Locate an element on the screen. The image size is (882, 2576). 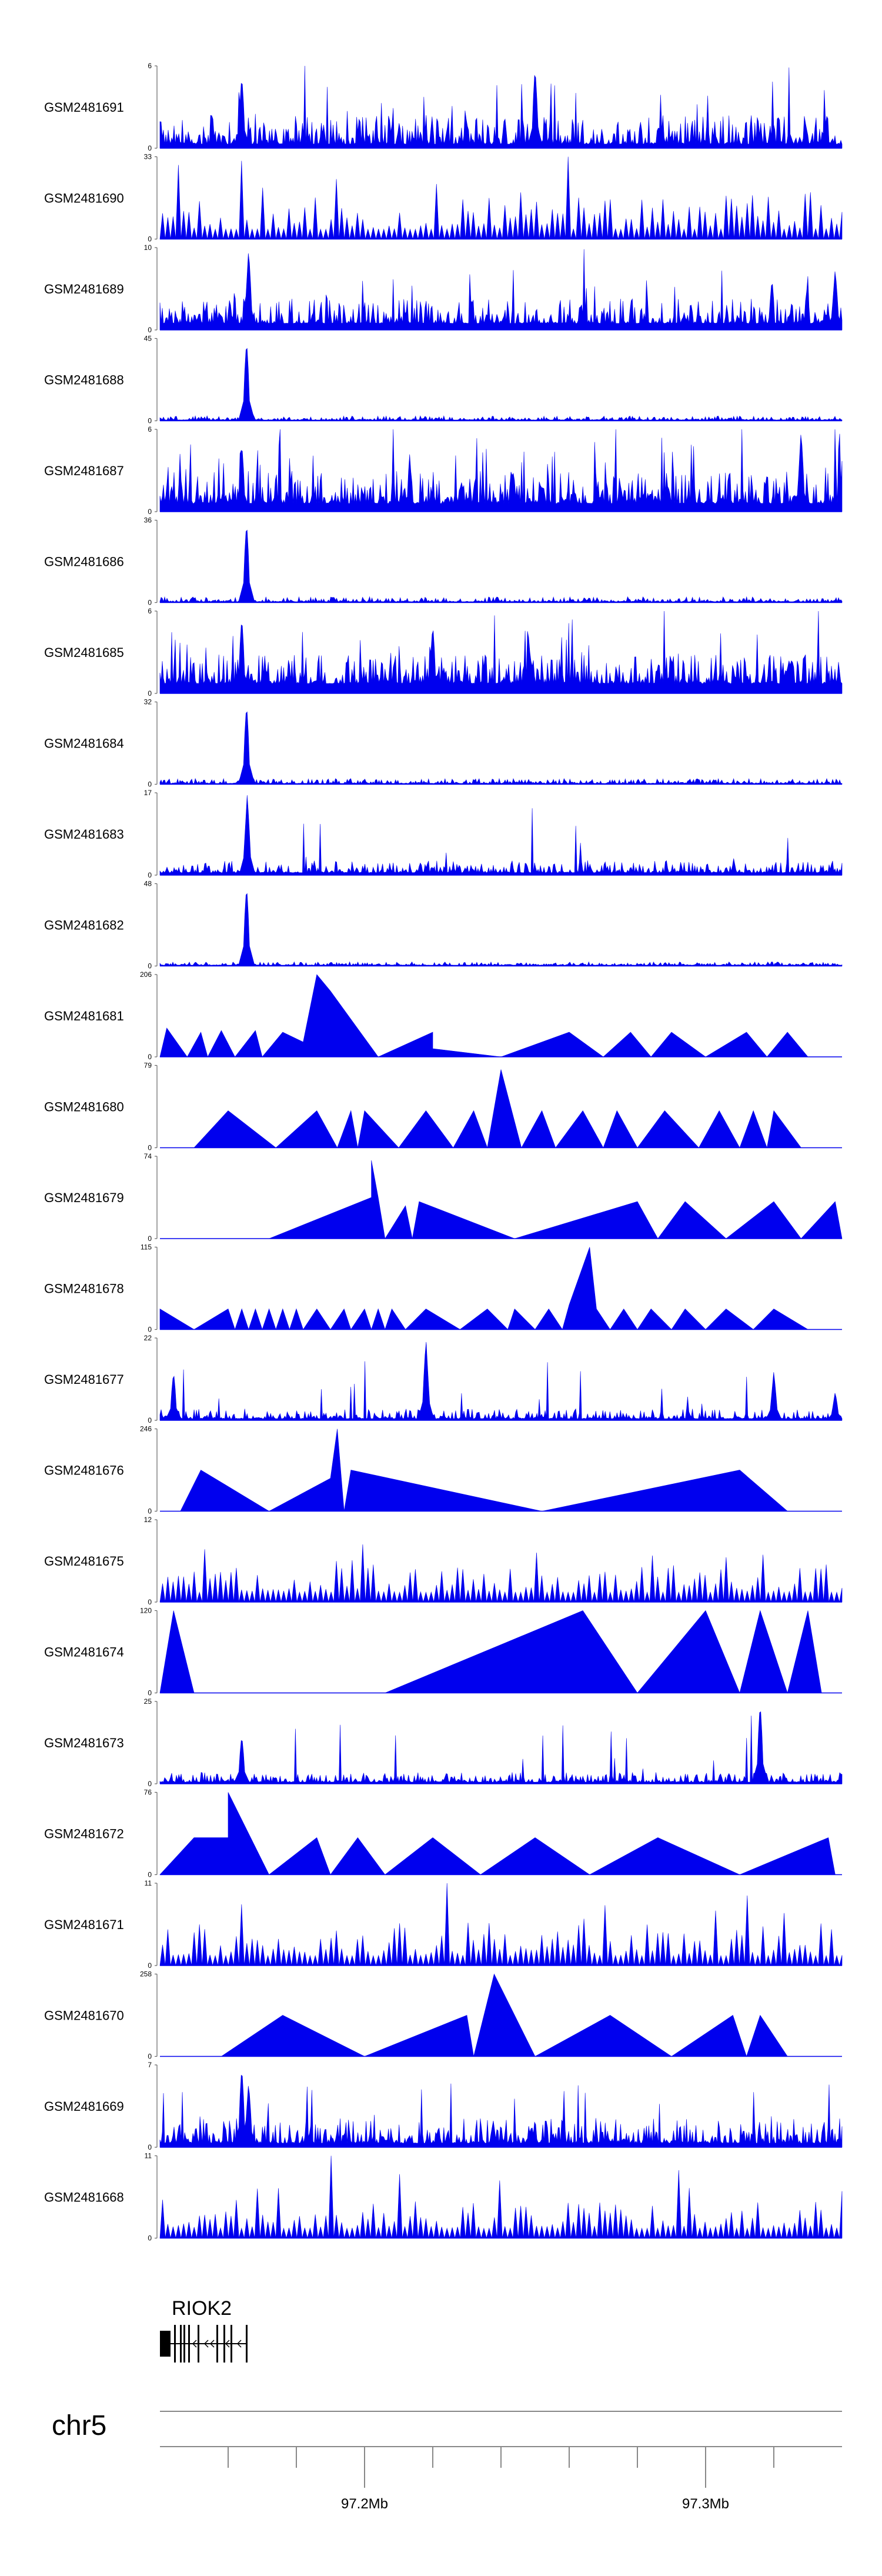
track-GSM2481689: GSM2481689 10 0 is located at coordinates (443, 288).